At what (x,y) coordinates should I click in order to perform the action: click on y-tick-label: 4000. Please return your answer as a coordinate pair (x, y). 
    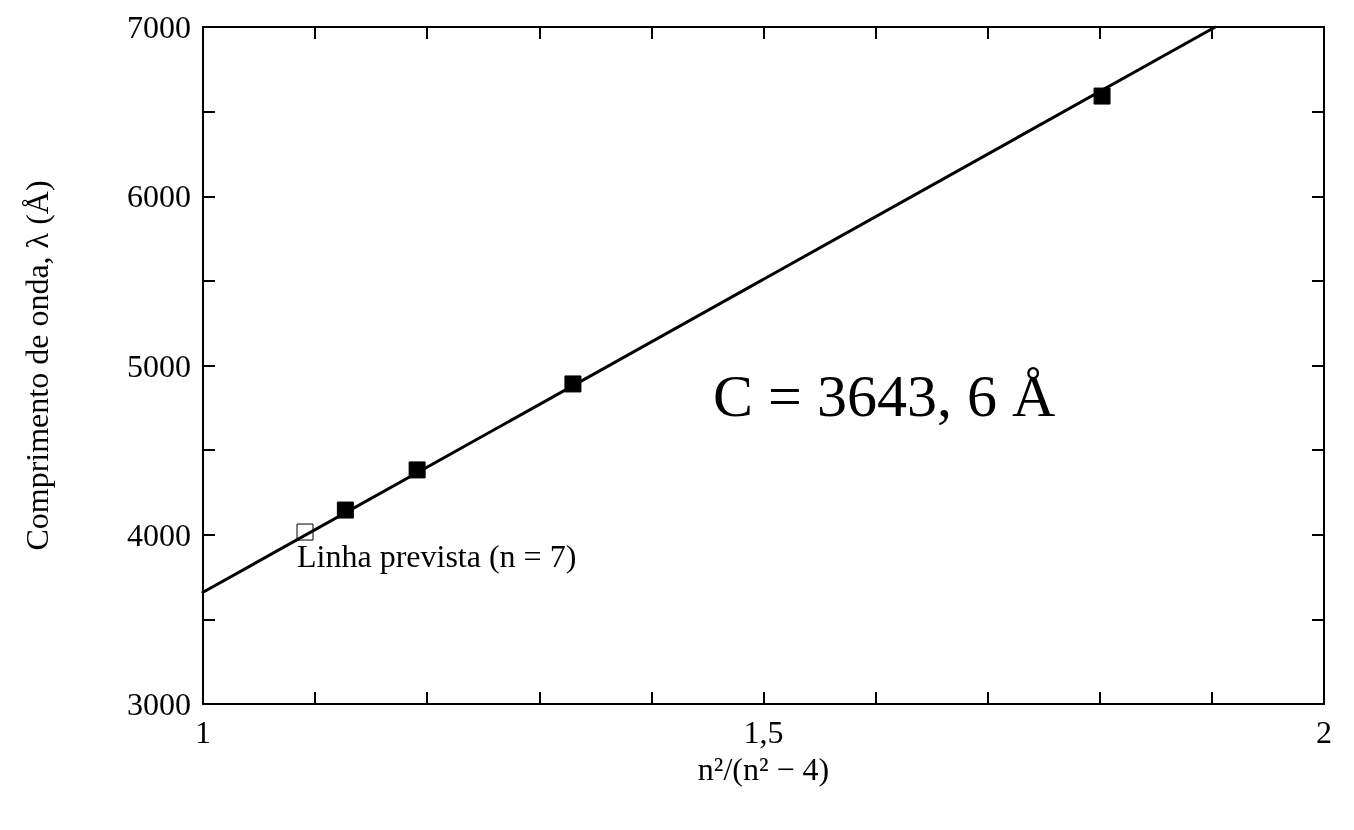
    Looking at the image, I should click on (159, 534).